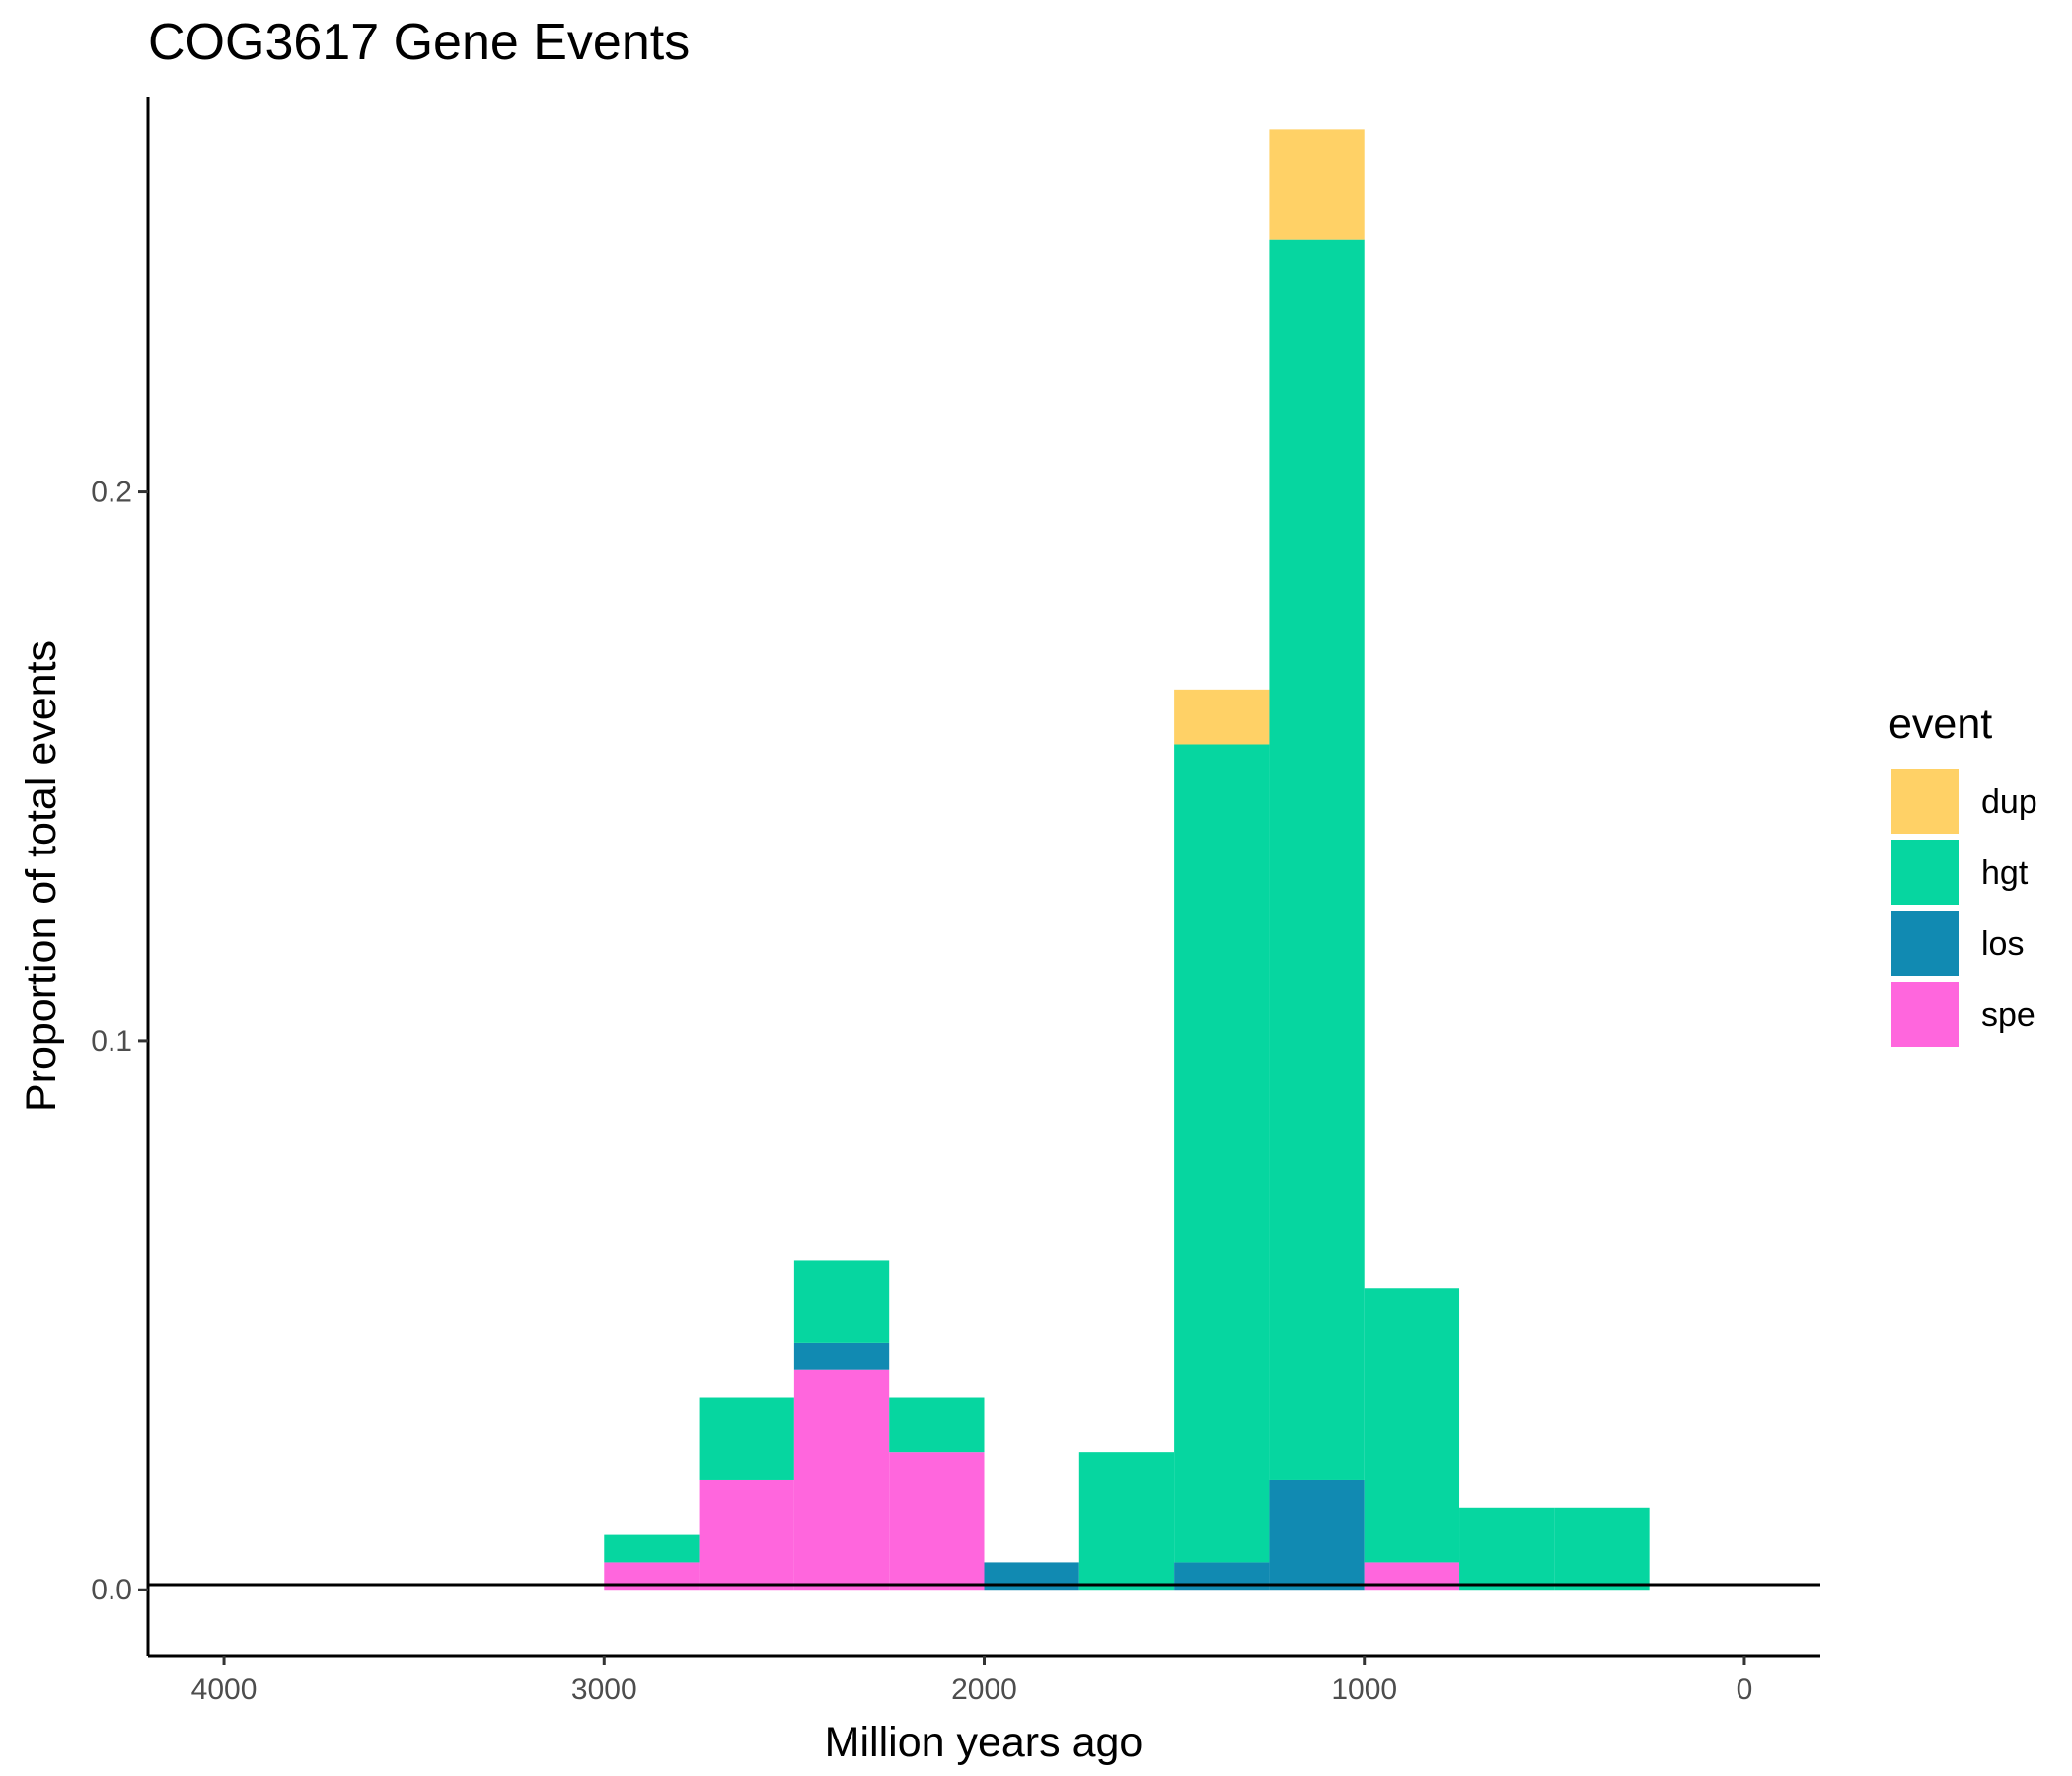 The width and height of the screenshot is (2072, 1776). What do you see at coordinates (112, 1590) in the screenshot?
I see `y-tick-label: 0.0` at bounding box center [112, 1590].